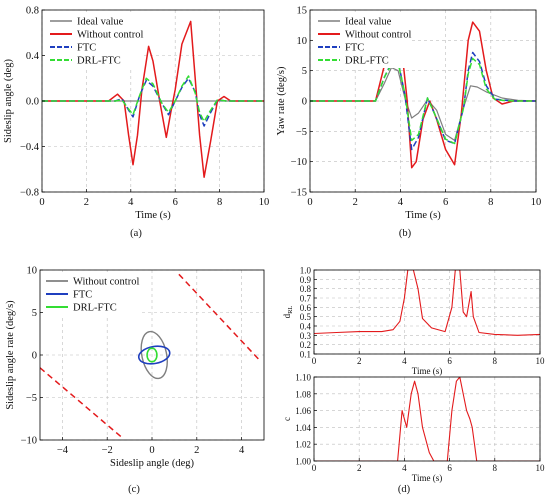 This screenshot has width=550, height=500. I want to click on series-c-ftc, so click(154, 355).